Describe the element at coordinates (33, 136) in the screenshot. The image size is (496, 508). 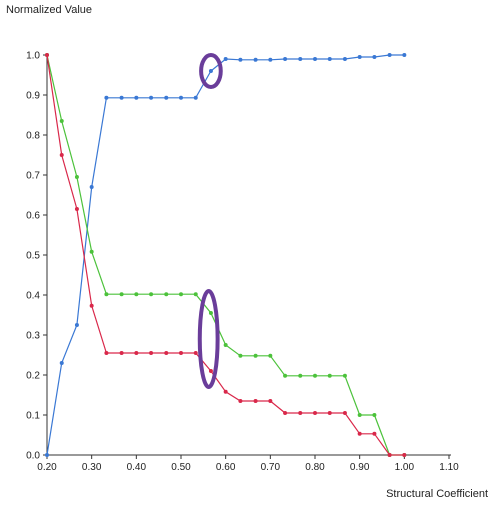
I see `y-tick-label: 0.8` at that location.